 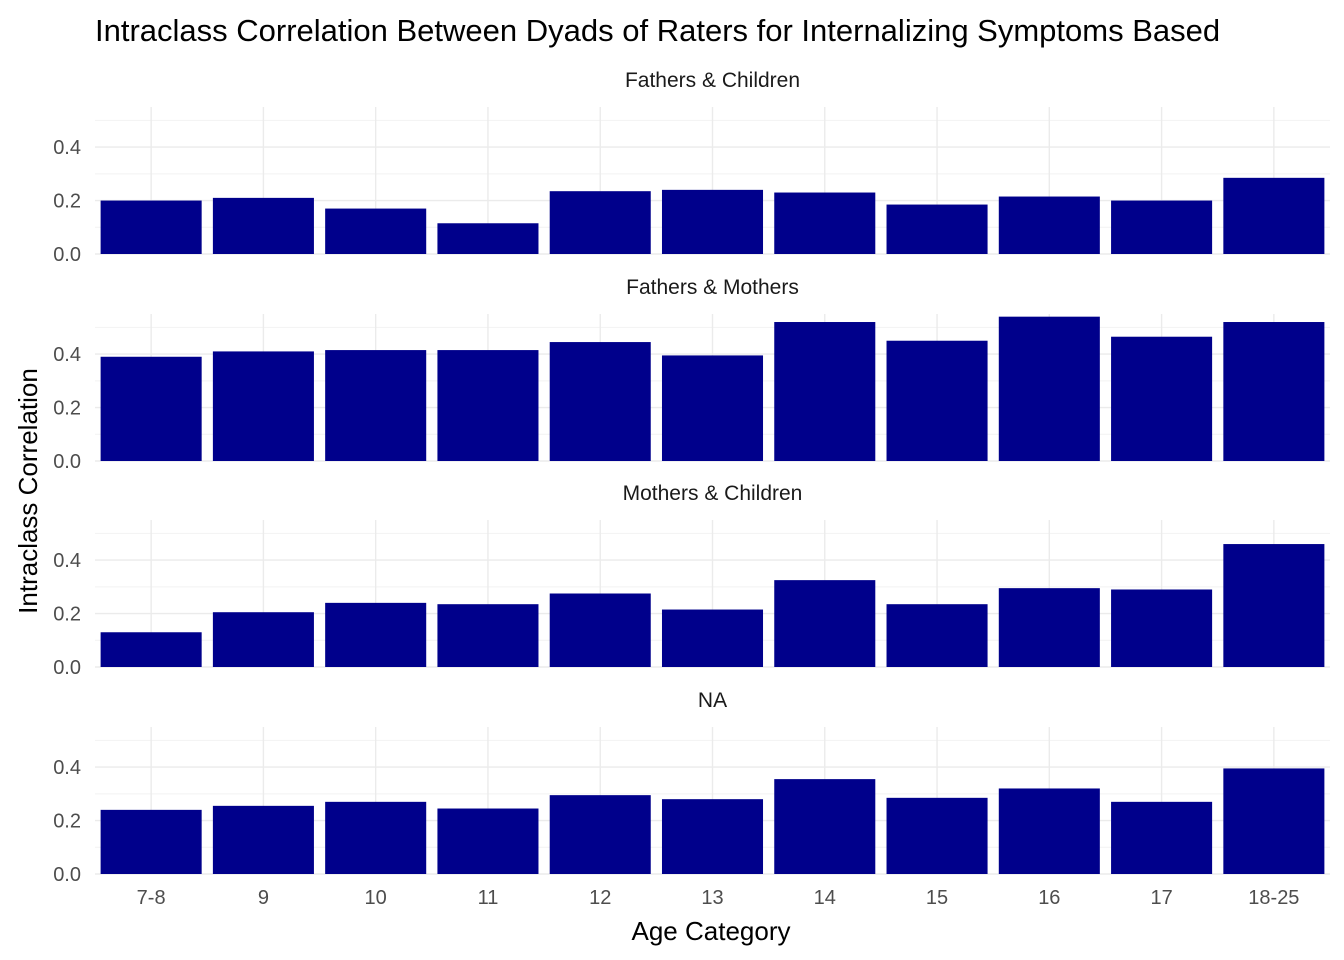 I want to click on facet-label: Mothers & Children, so click(x=713, y=493).